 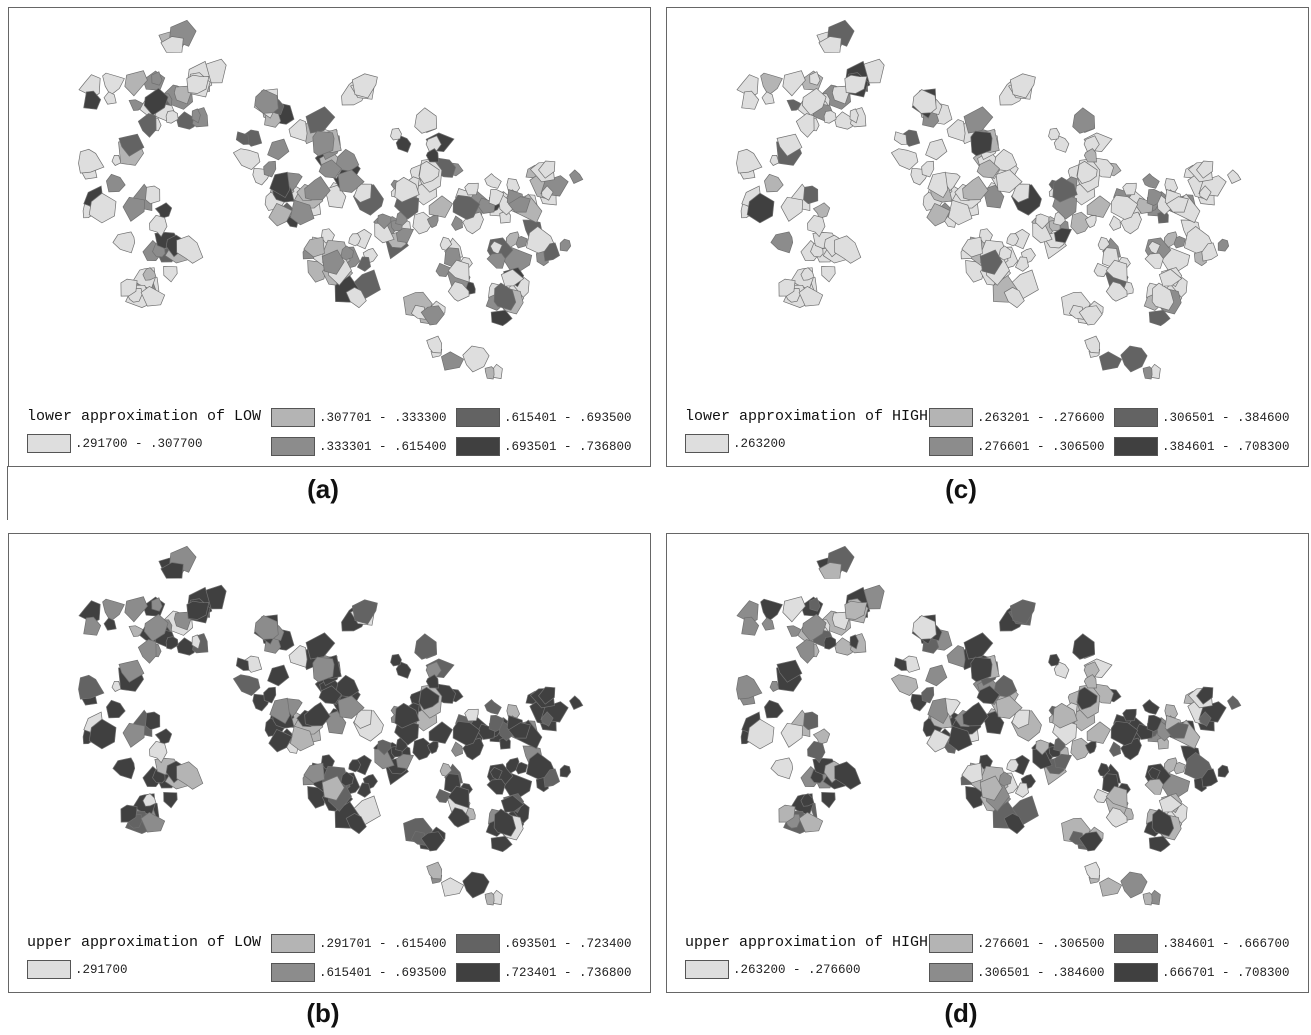 I want to click on legend-item-a-2: .307701 - .333300, so click(x=359, y=417).